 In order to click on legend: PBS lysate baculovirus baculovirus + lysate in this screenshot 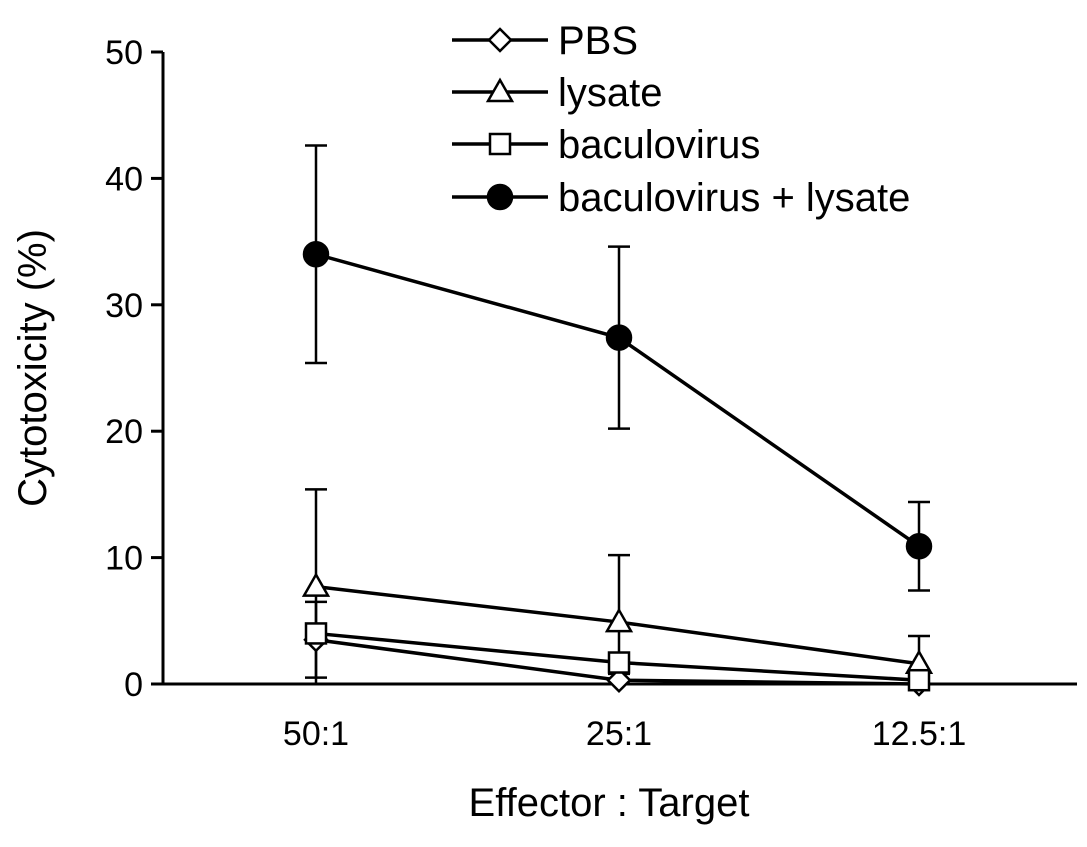, I will do `click(681, 119)`.